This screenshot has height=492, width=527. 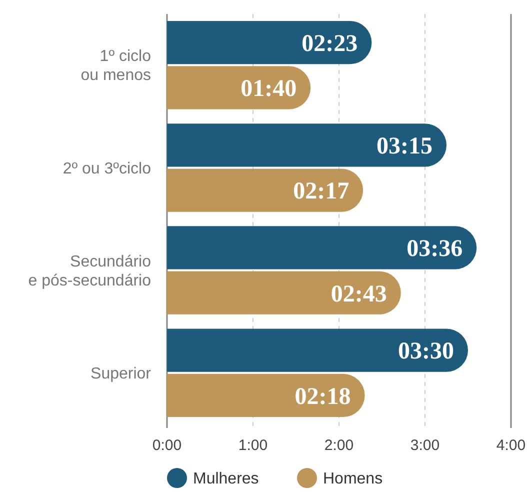 I want to click on x-tick-label: 1:00, so click(x=253, y=445).